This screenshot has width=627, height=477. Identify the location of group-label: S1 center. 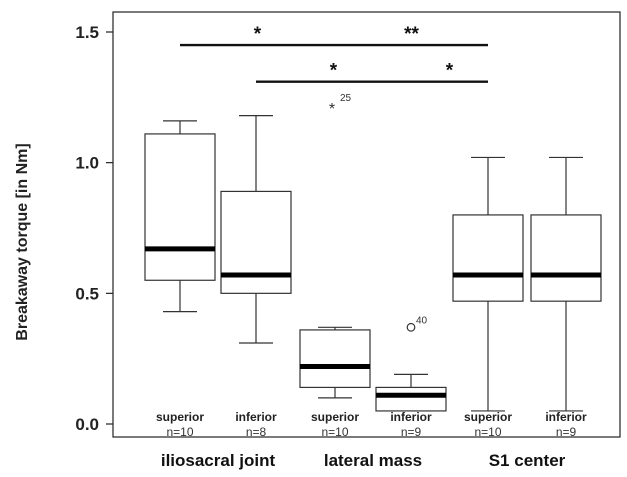
(527, 460).